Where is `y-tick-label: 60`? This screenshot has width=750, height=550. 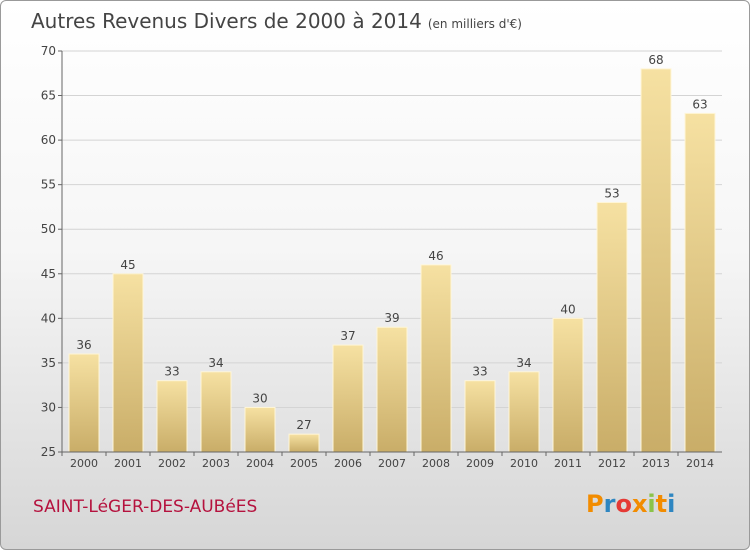
y-tick-label: 60 is located at coordinates (48, 140).